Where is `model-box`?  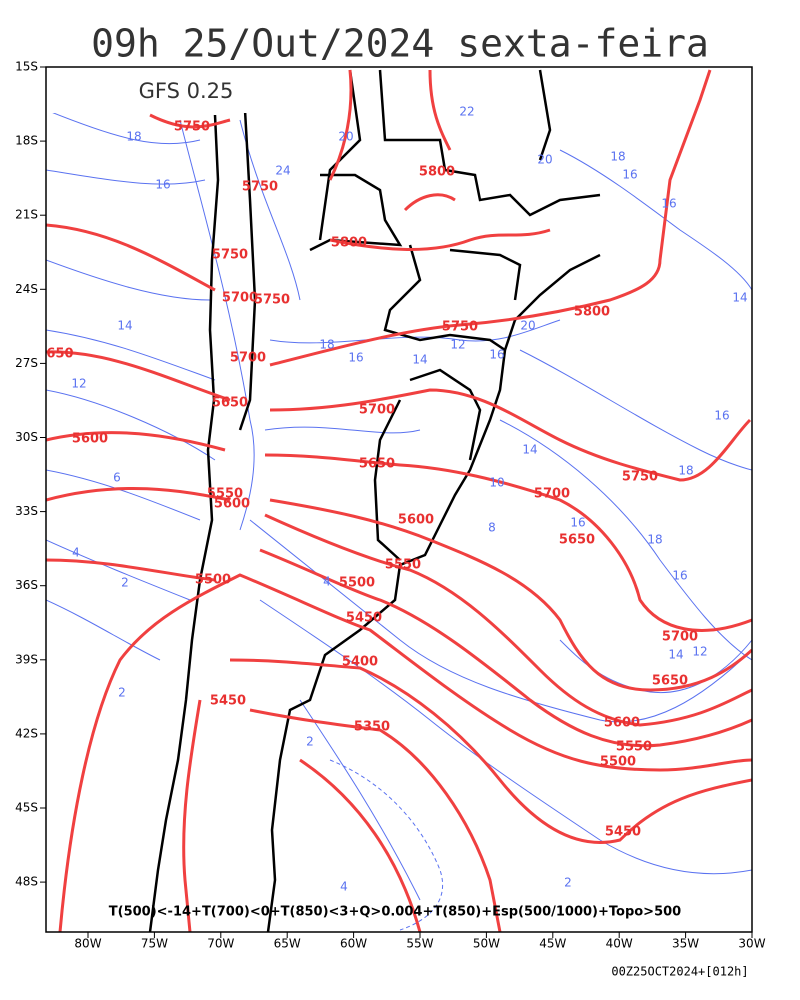 model-box is located at coordinates (188, 90).